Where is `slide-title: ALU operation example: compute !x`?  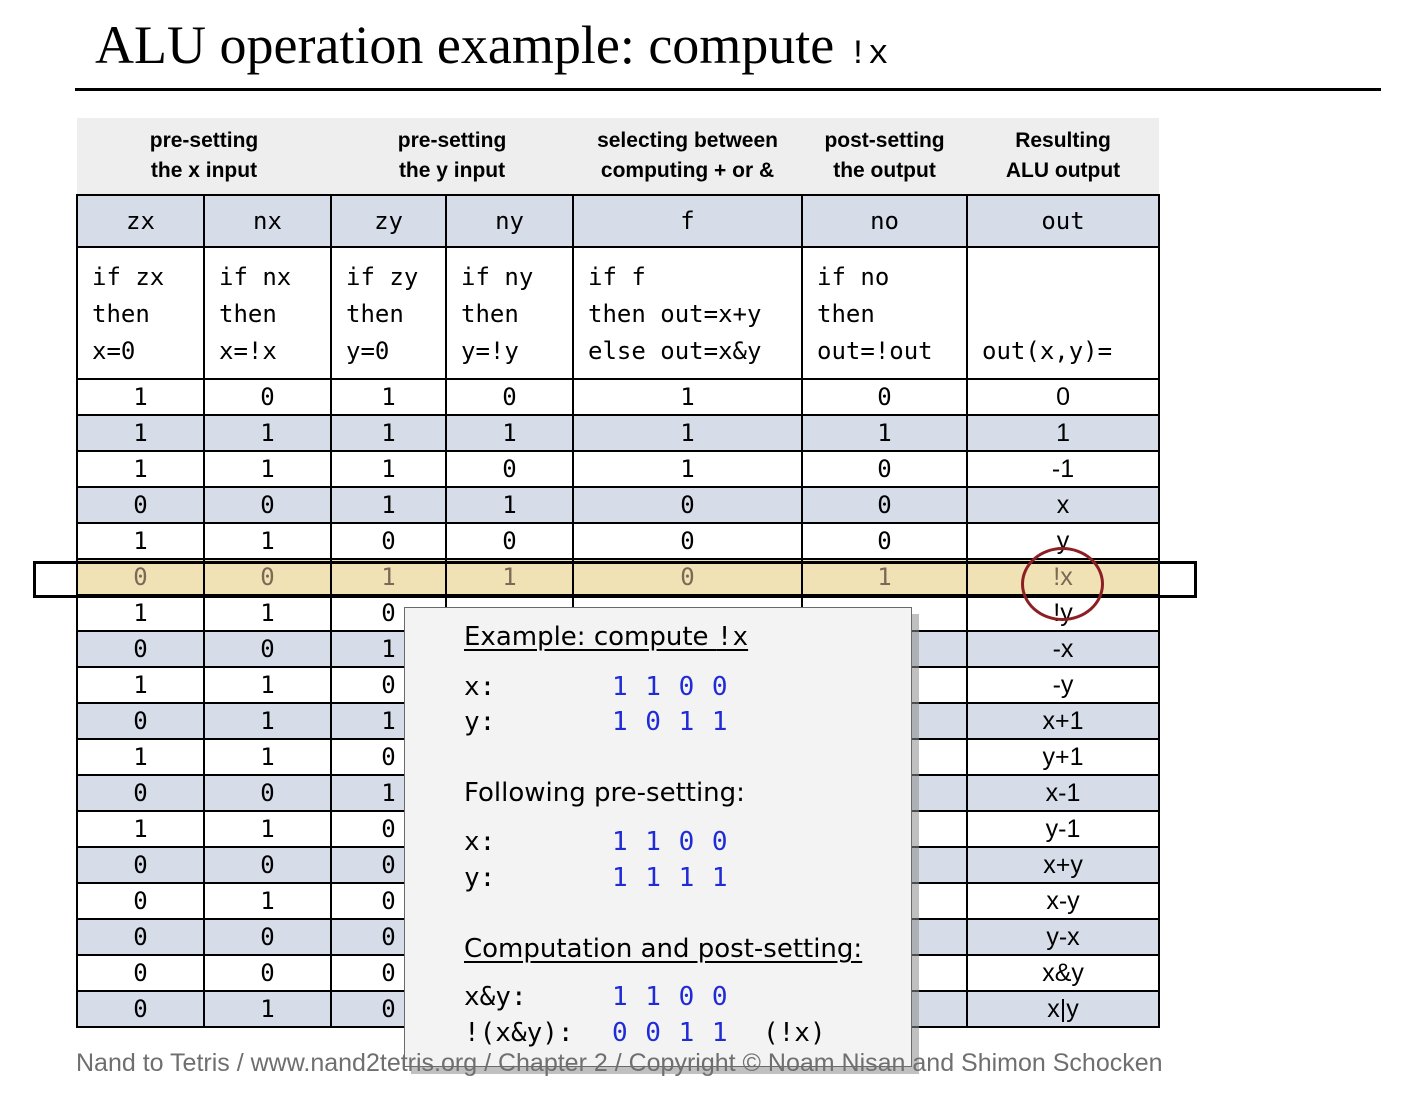 slide-title: ALU operation example: compute !x is located at coordinates (492, 45).